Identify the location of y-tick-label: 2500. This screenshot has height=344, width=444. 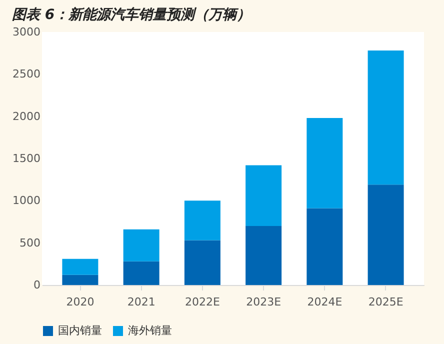
(26, 74).